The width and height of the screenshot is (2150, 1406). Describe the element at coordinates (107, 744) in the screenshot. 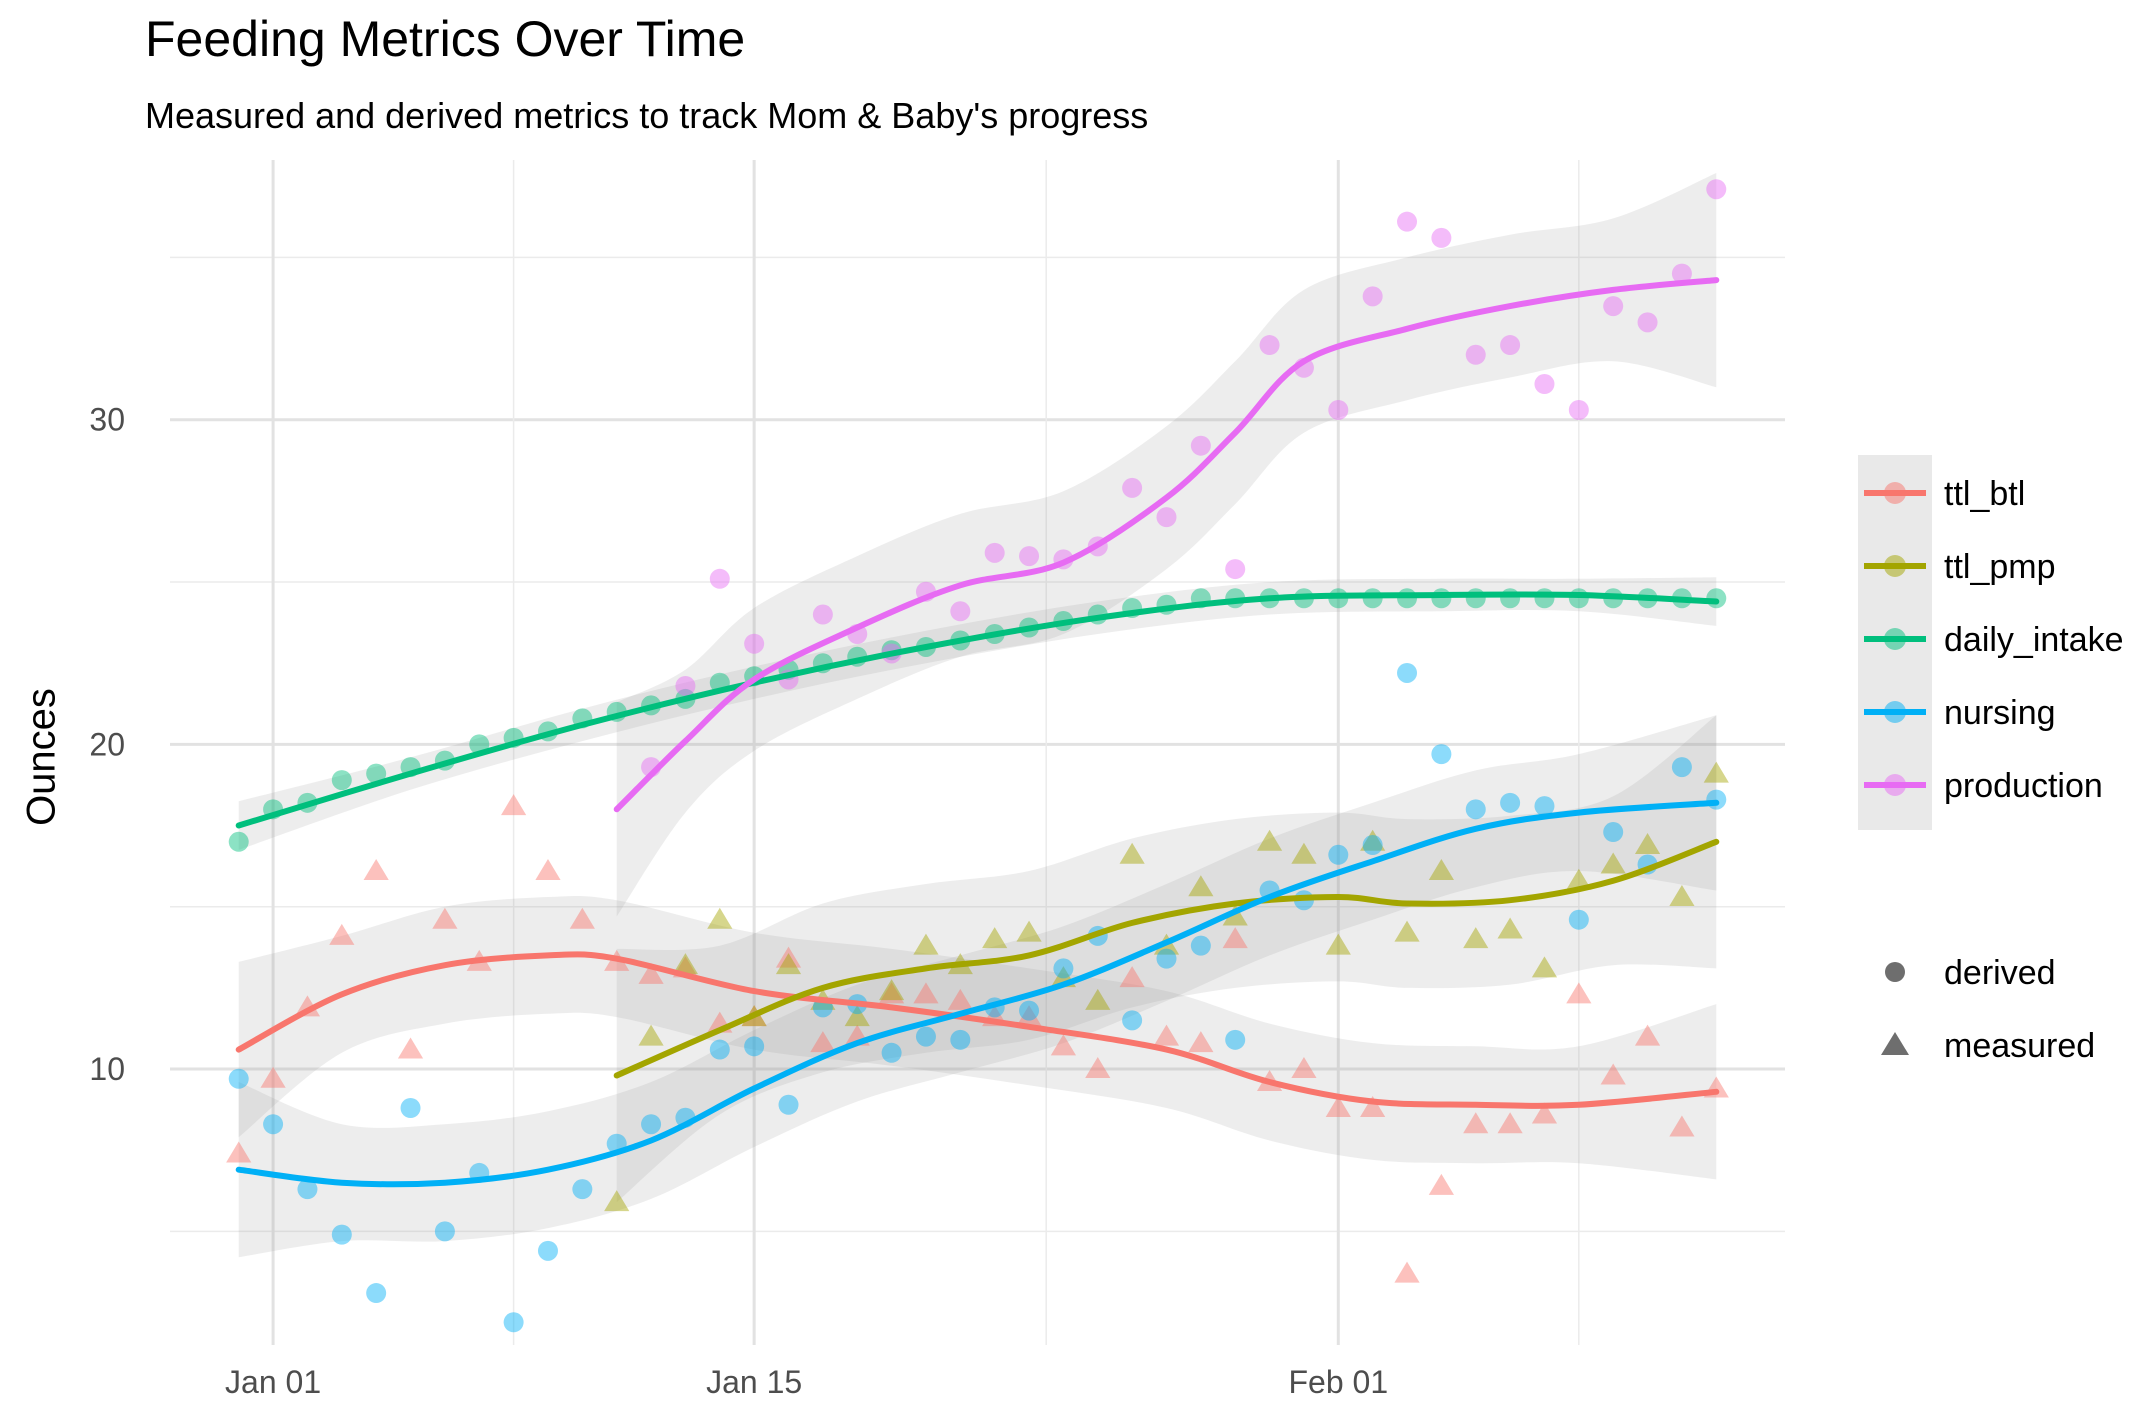

I see `y-tick-label: 20` at that location.